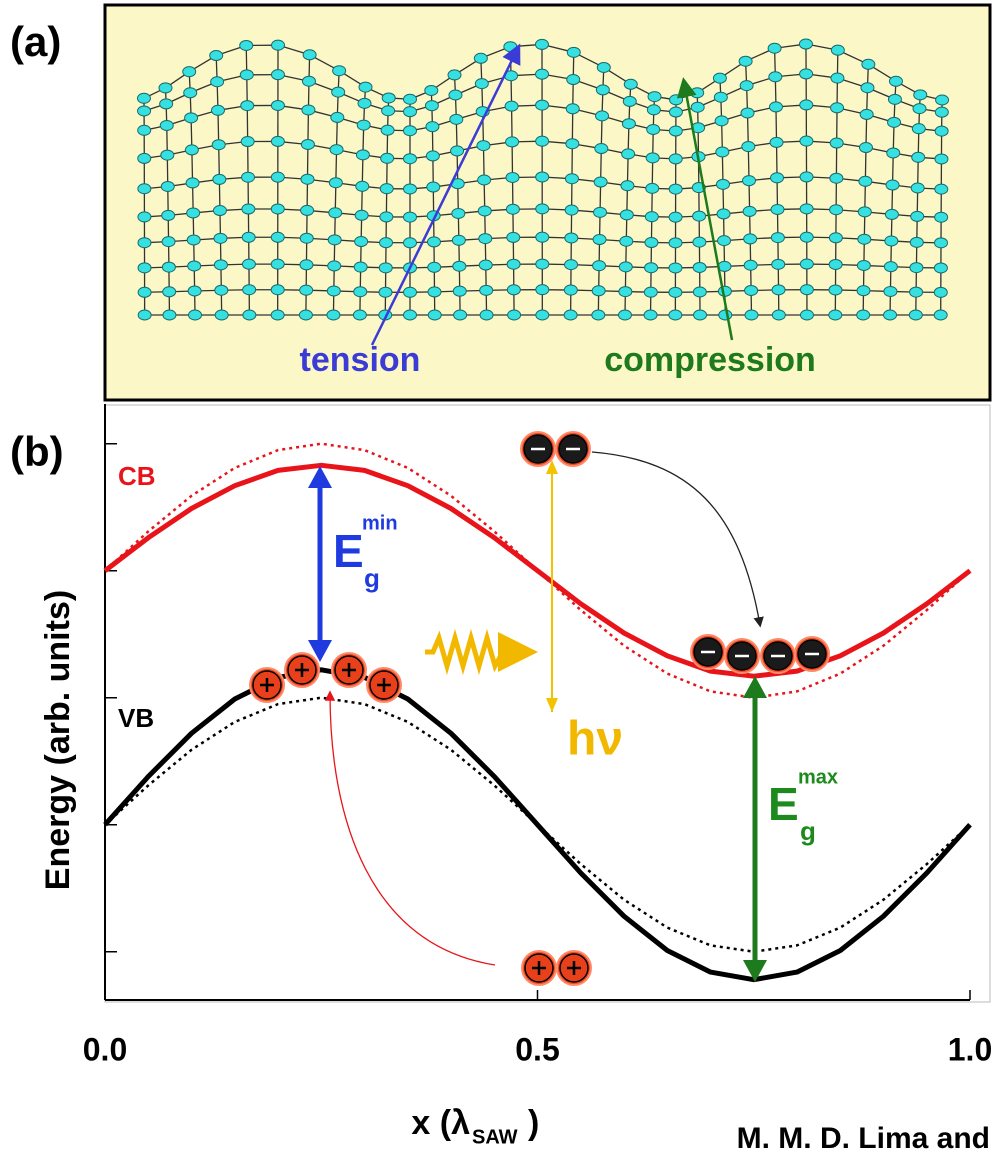 The width and height of the screenshot is (997, 1159). Describe the element at coordinates (595, 739) in the screenshot. I see `photon-label: hν` at that location.